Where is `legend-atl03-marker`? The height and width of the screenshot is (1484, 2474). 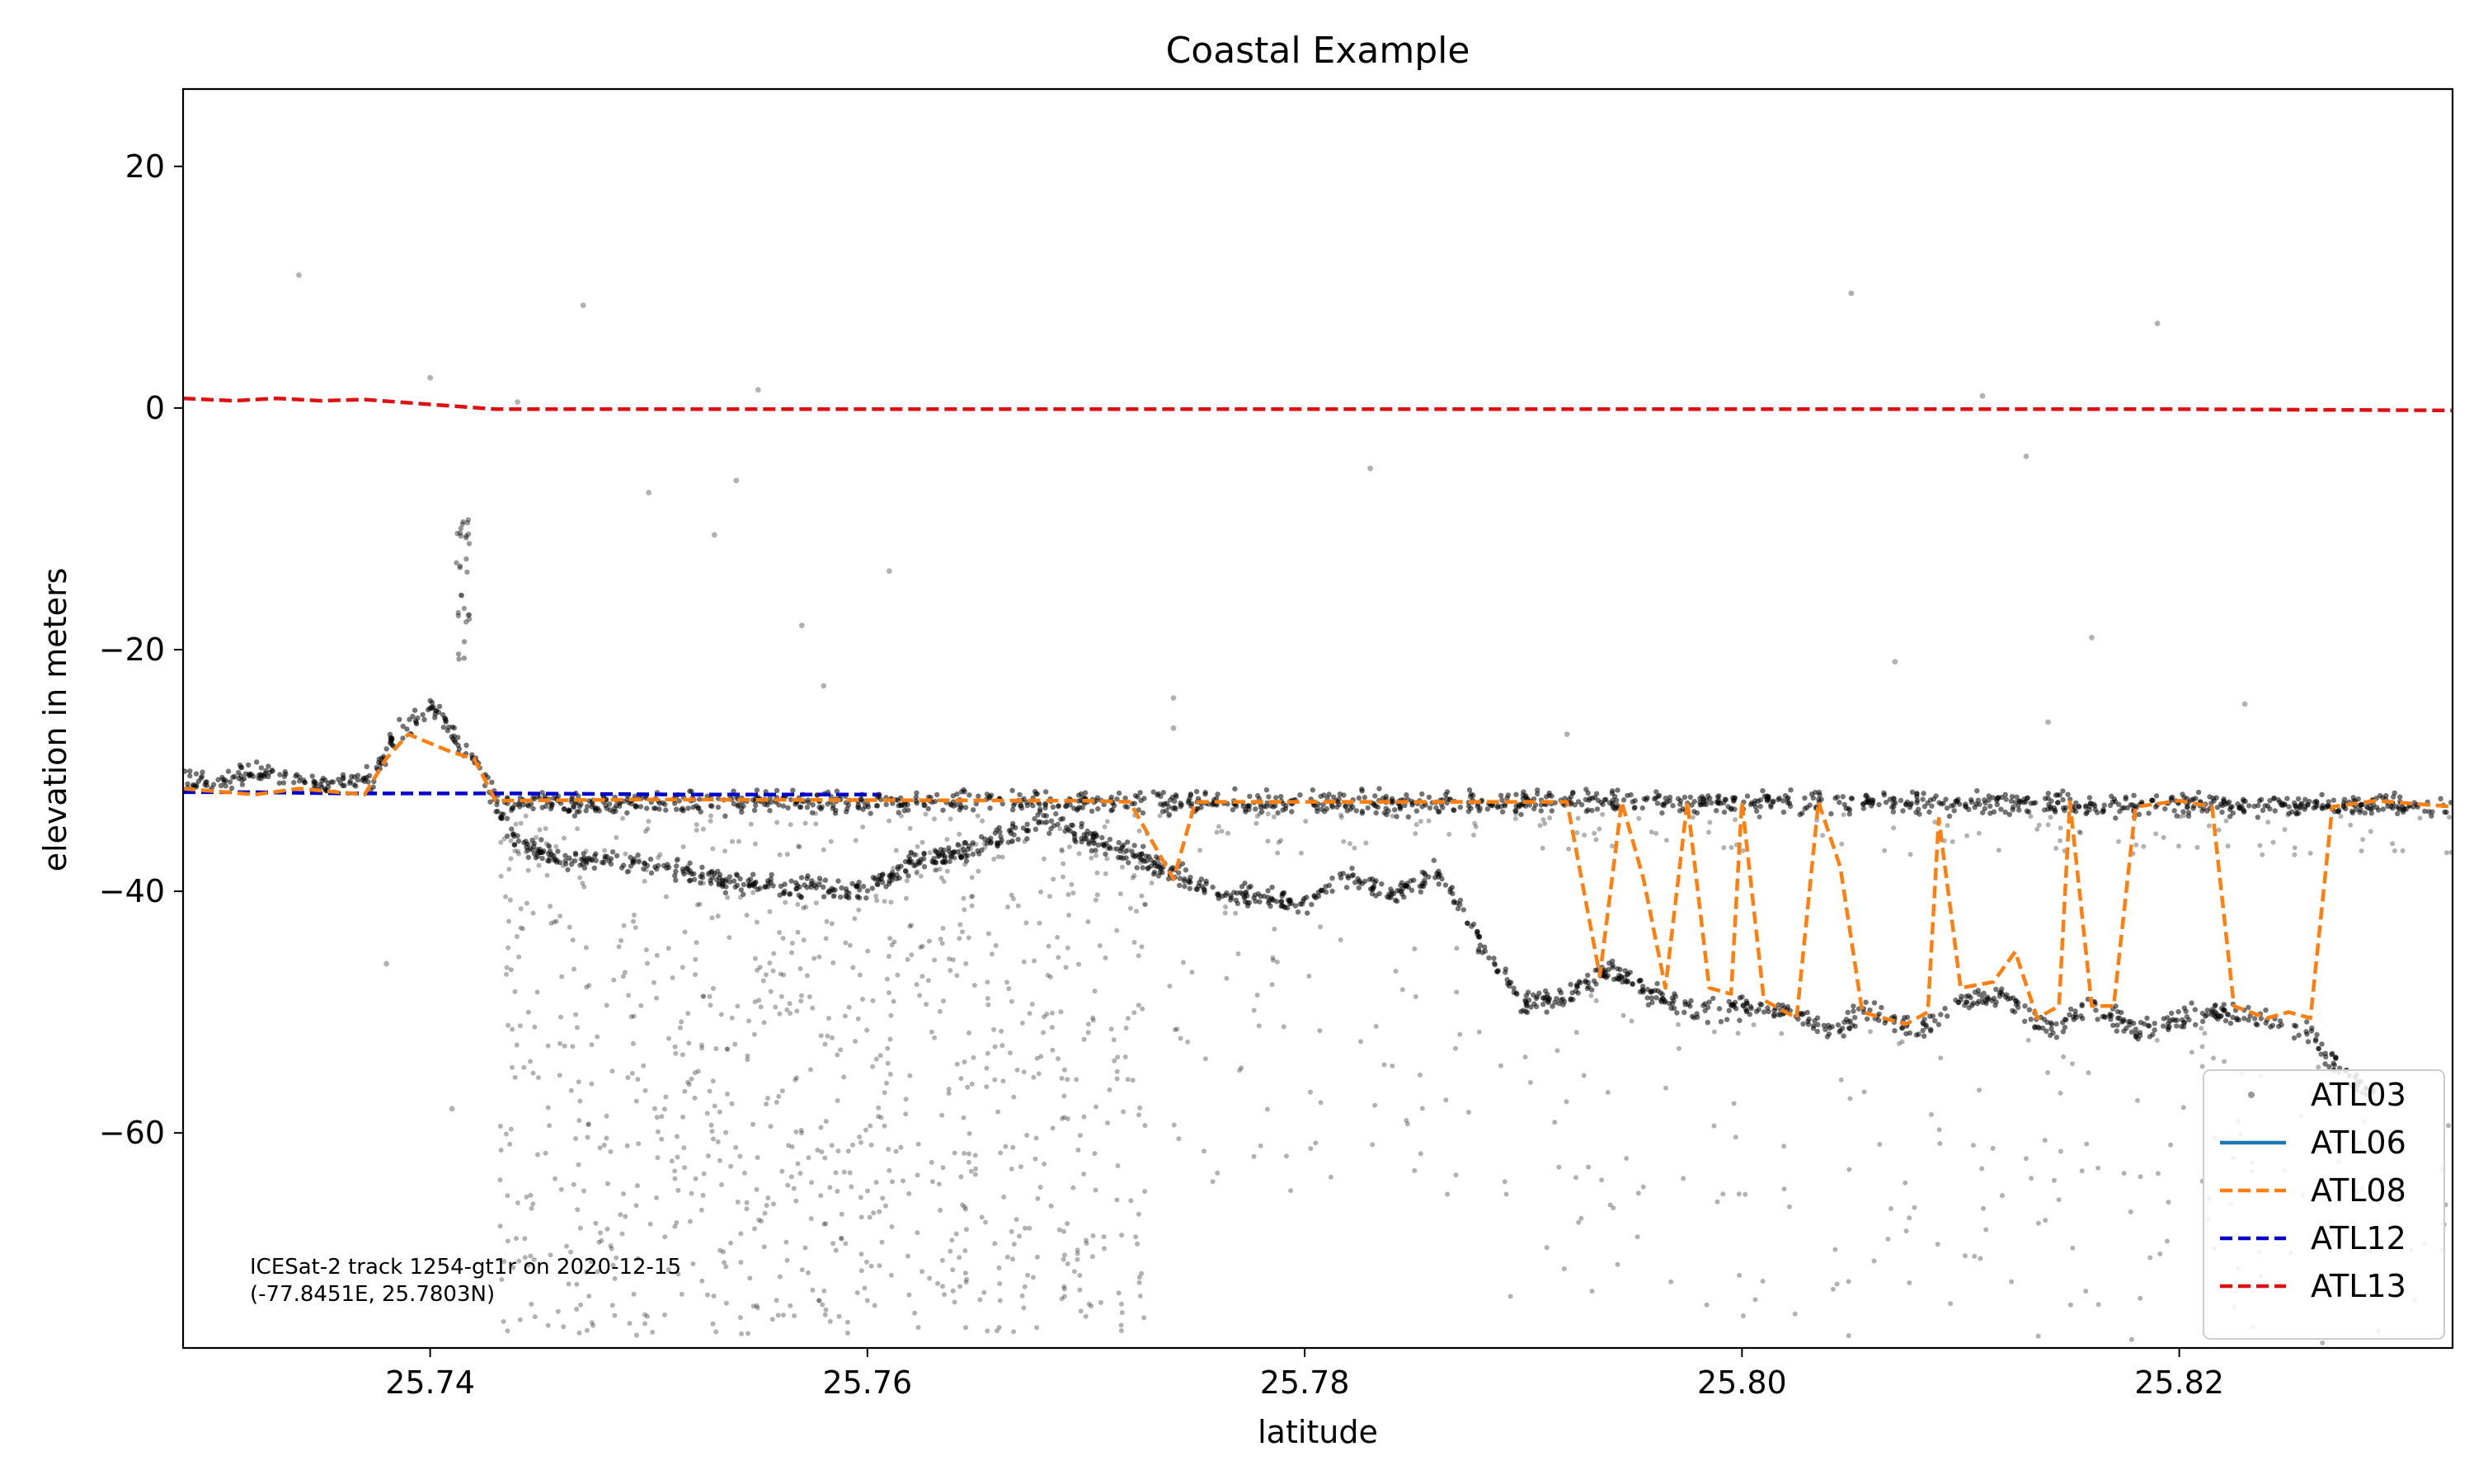 legend-atl03-marker is located at coordinates (2251, 1095).